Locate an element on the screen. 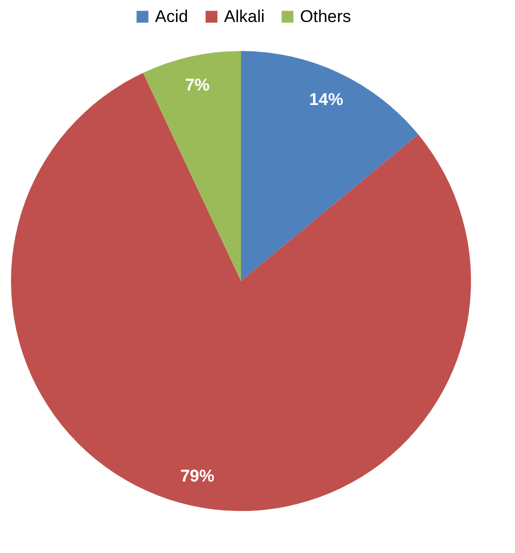 The width and height of the screenshot is (515, 553). legend-label: Alkali is located at coordinates (244, 16).